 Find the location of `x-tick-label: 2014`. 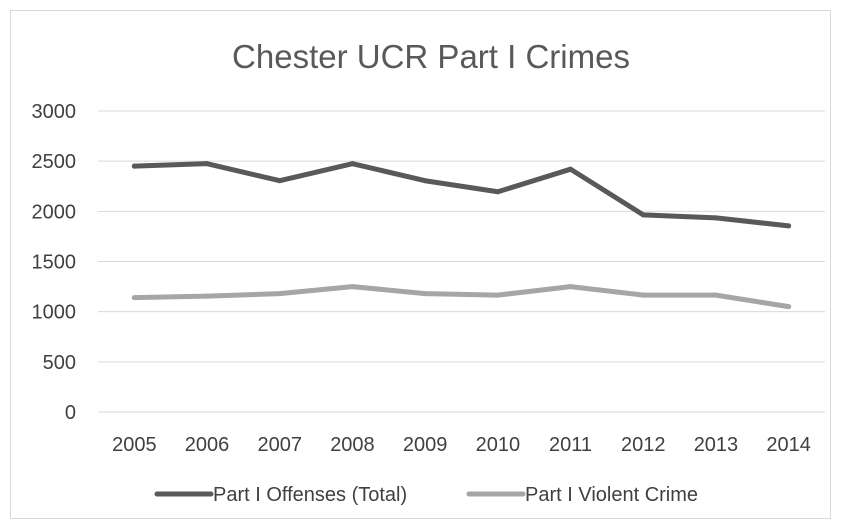

x-tick-label: 2014 is located at coordinates (788, 445).